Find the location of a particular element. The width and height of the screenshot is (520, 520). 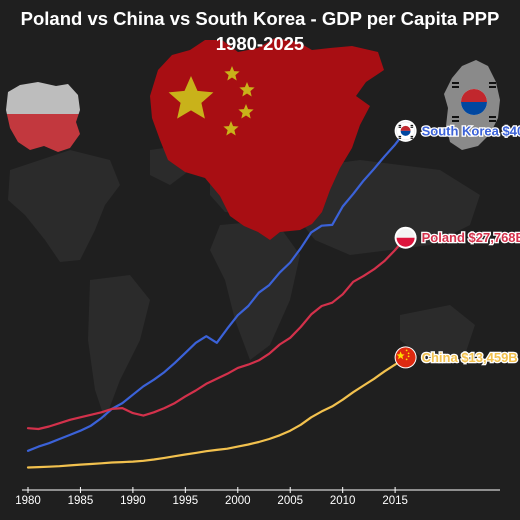

series-end-label-china: China $13,459B is located at coordinates (470, 357).